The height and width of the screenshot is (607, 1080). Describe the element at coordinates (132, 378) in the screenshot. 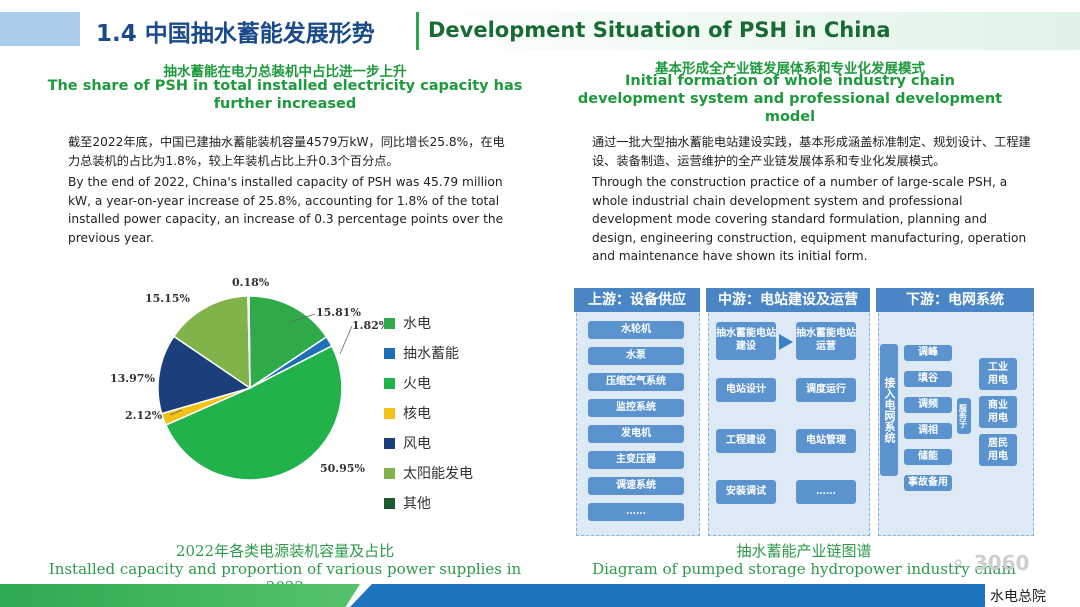

I see `pie-label-4: 13.97%` at that location.